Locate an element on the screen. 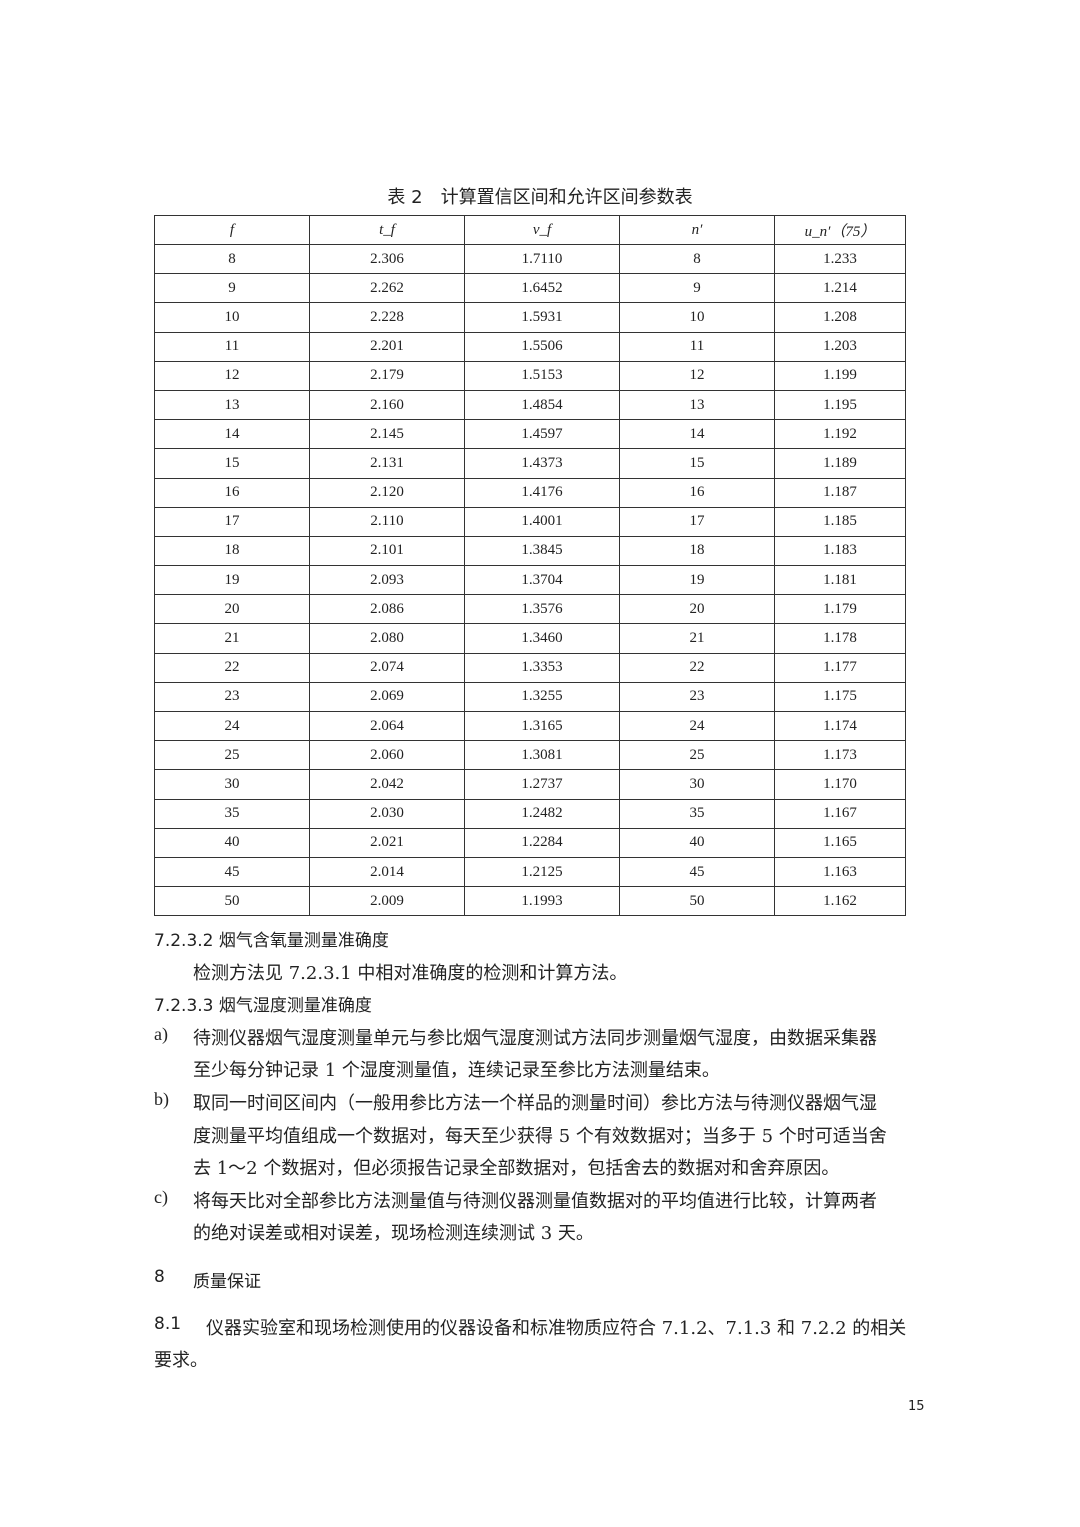 The image size is (1080, 1527). cell-un-75: 1.174 is located at coordinates (840, 726).